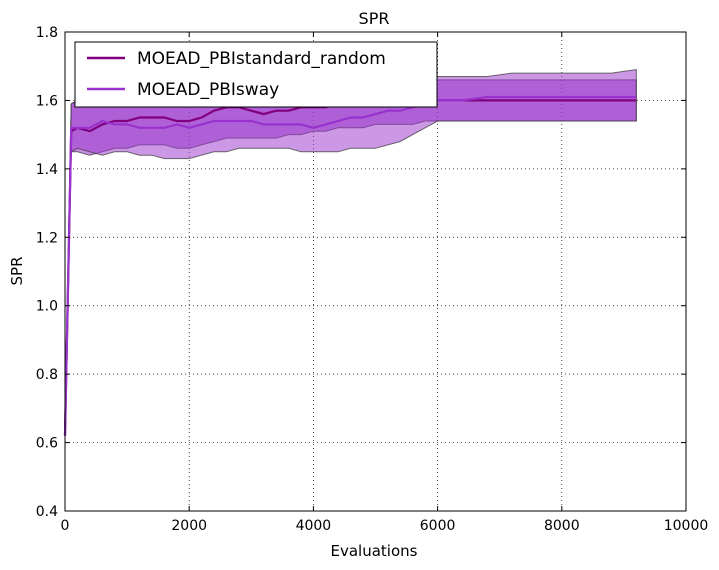  What do you see at coordinates (47, 170) in the screenshot?
I see `y-tick-label: 1.4` at bounding box center [47, 170].